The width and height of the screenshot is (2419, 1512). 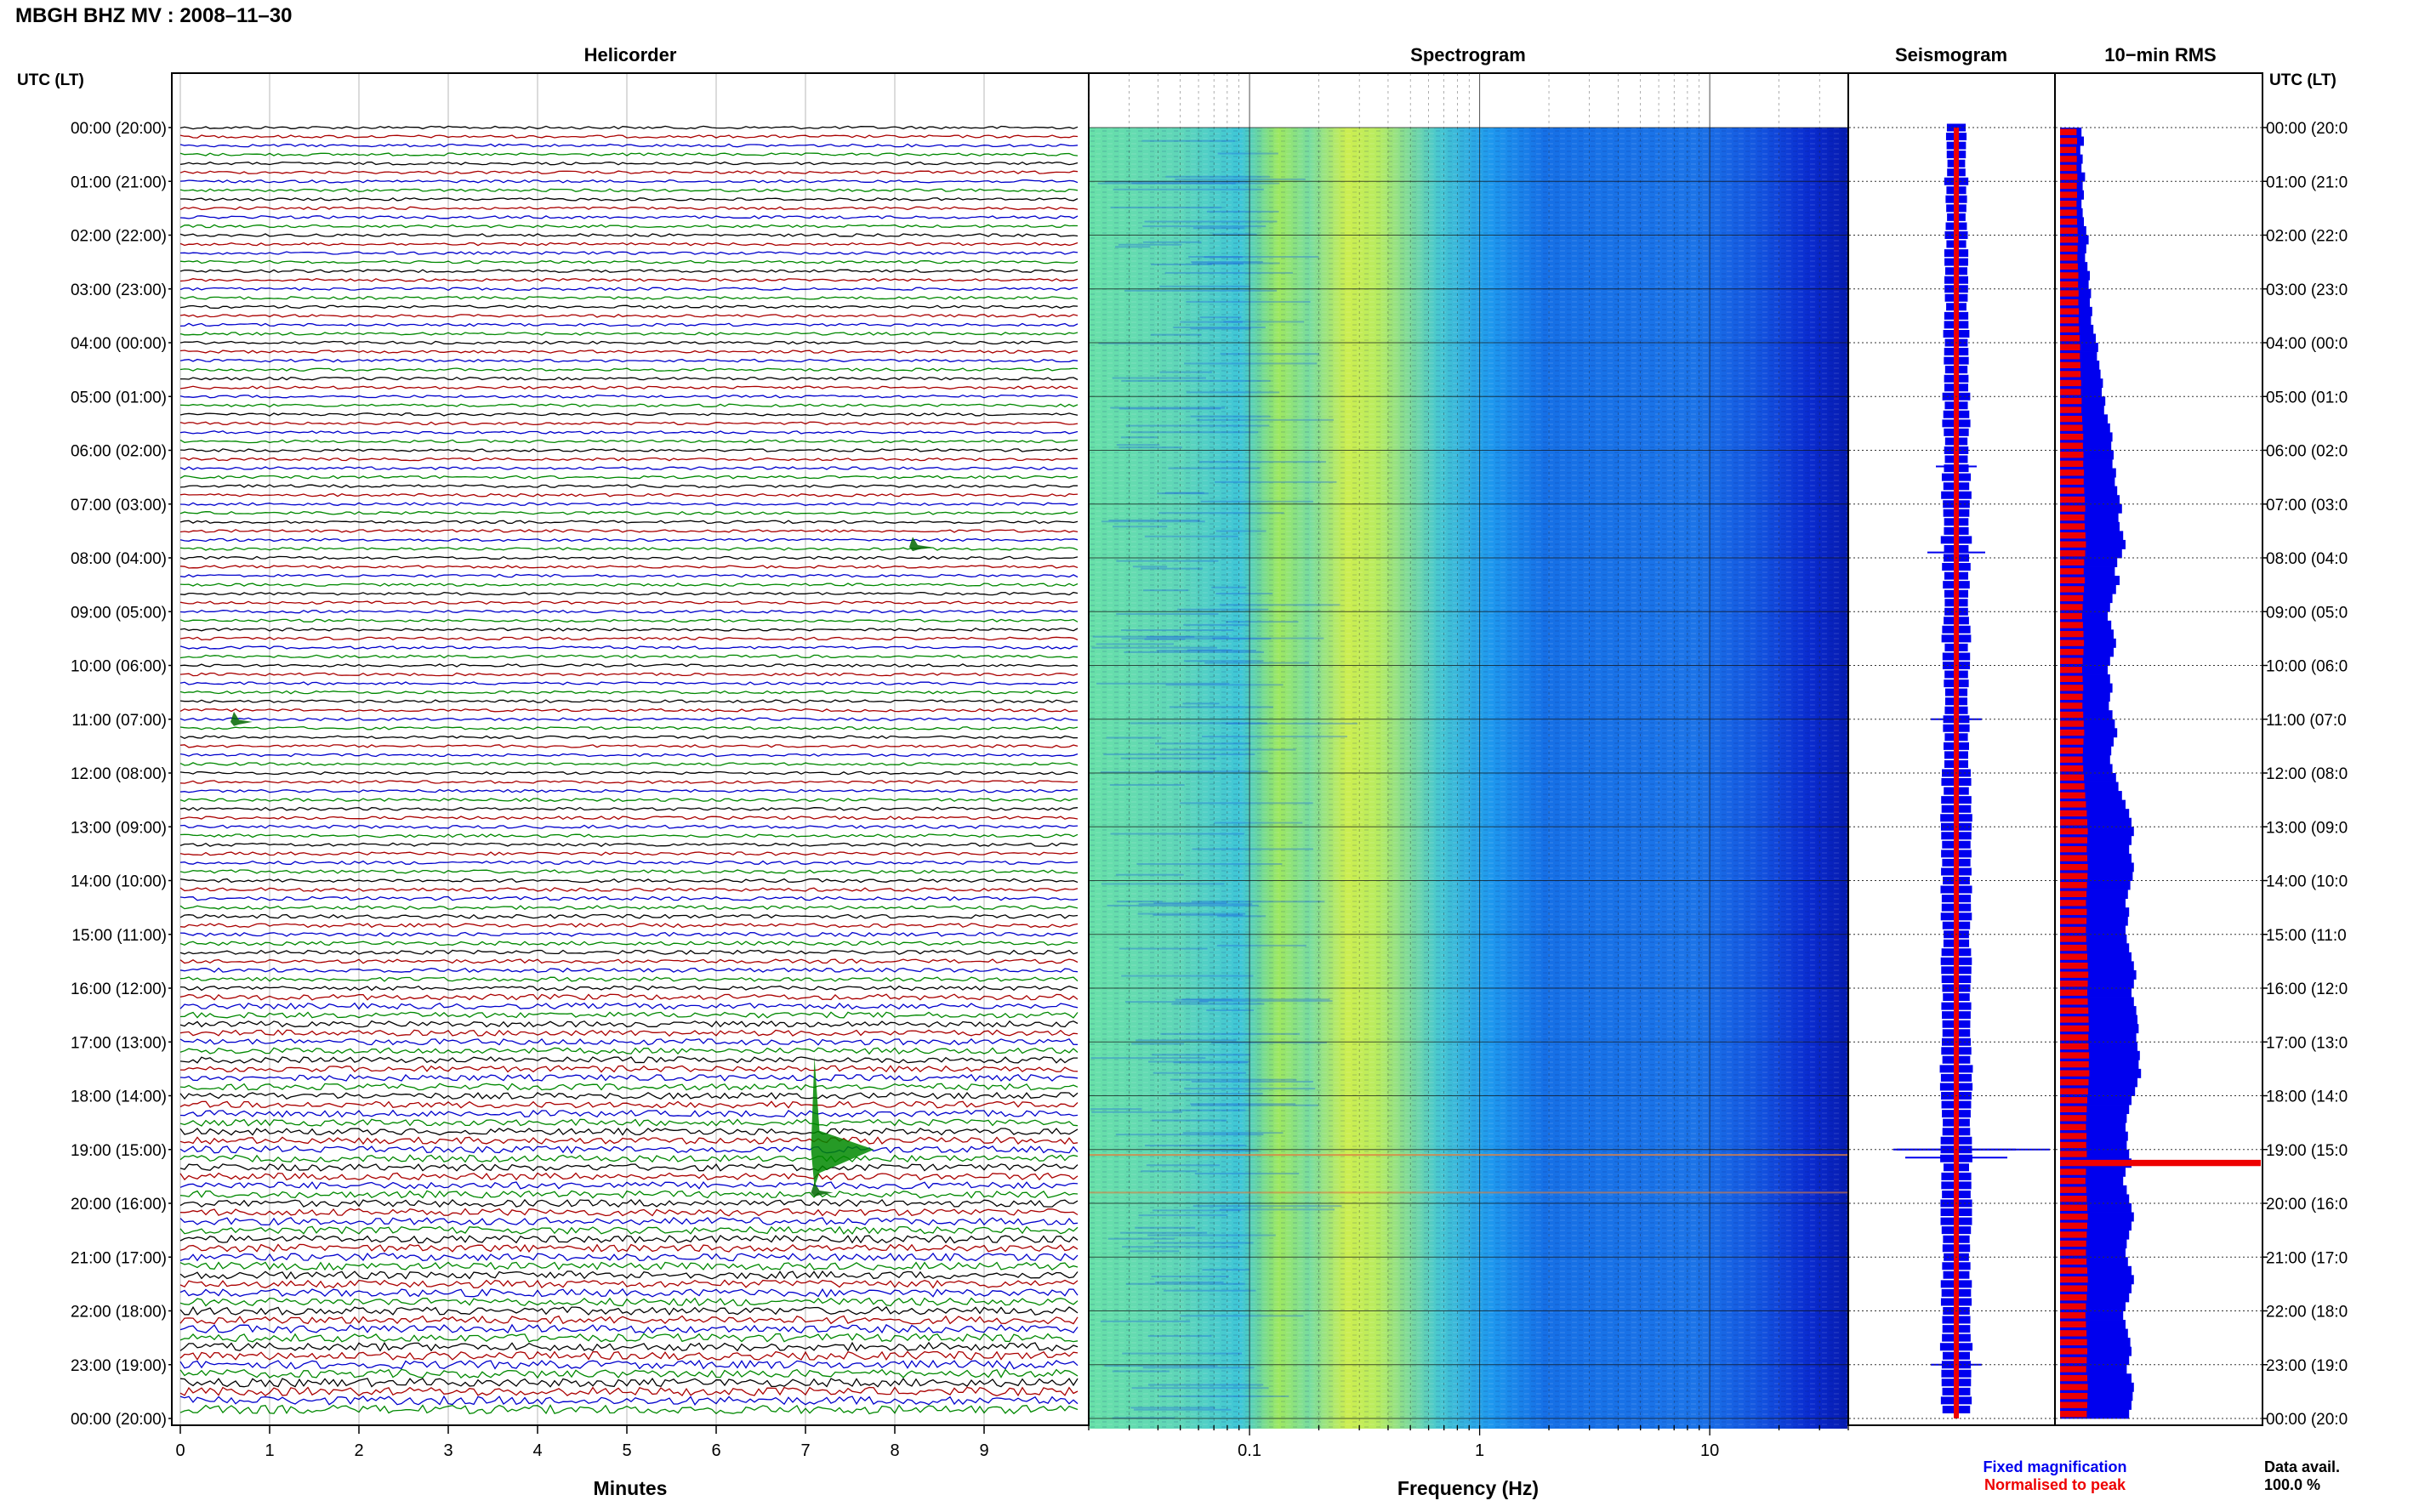 What do you see at coordinates (2307, 505) in the screenshot?
I see `time-label-right: 07:00 (03:0` at bounding box center [2307, 505].